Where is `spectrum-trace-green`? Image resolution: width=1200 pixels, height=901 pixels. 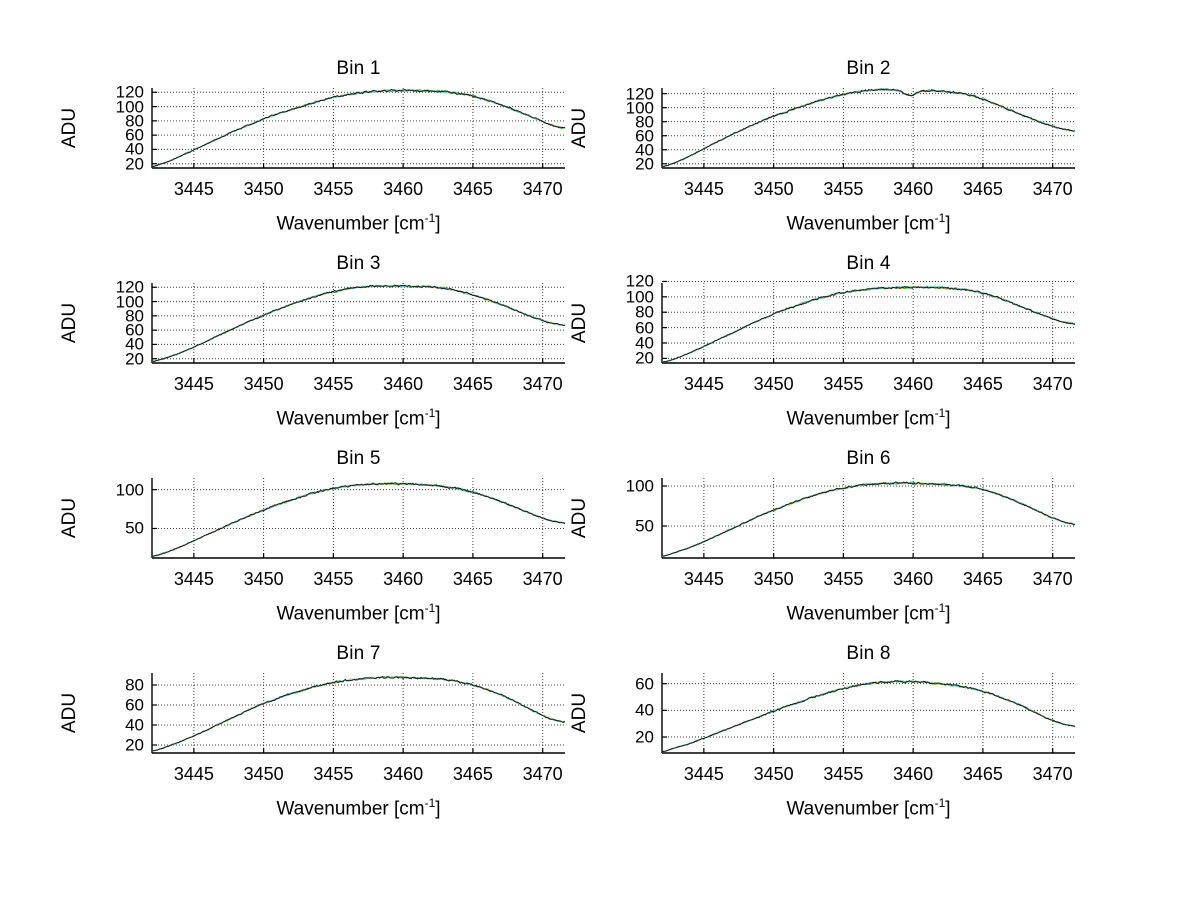
spectrum-trace-green is located at coordinates (868, 716).